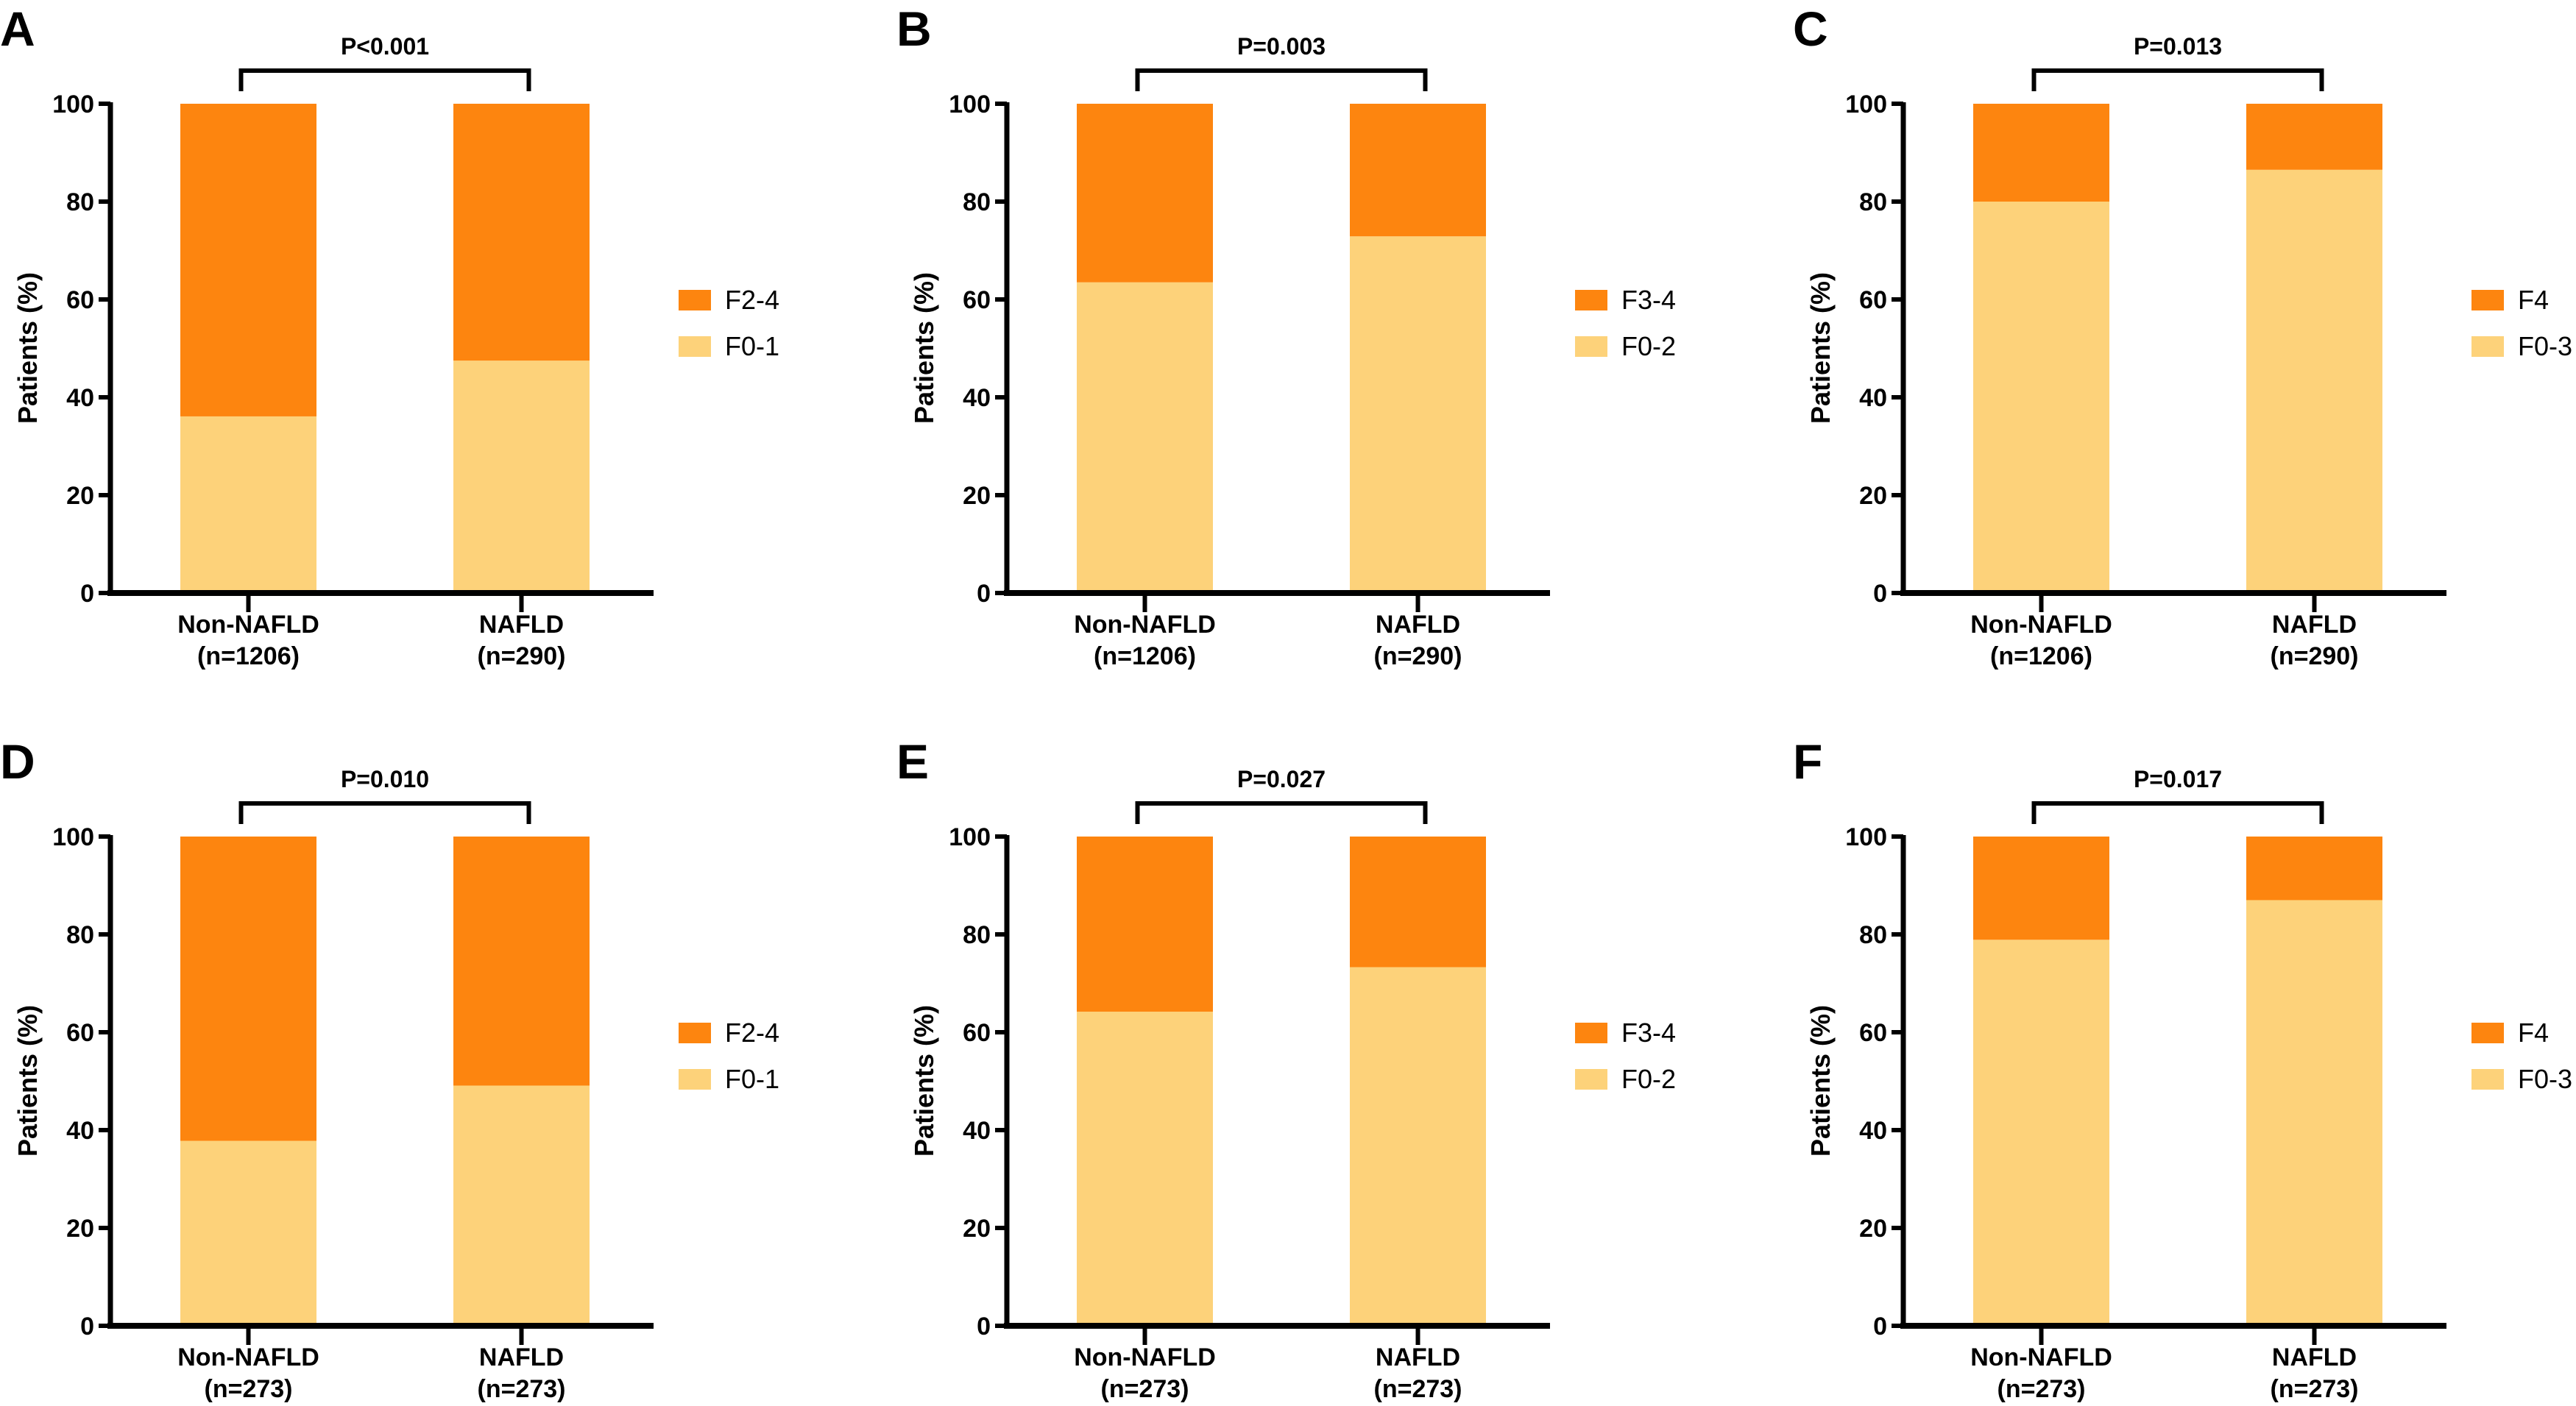 The image size is (2576, 1406). What do you see at coordinates (1807, 761) in the screenshot?
I see `panel-letter: F` at bounding box center [1807, 761].